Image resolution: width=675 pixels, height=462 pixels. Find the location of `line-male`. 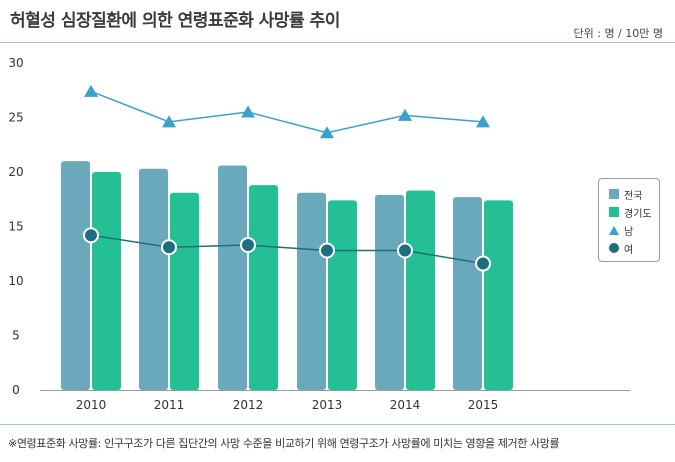

line-male is located at coordinates (287, 112).